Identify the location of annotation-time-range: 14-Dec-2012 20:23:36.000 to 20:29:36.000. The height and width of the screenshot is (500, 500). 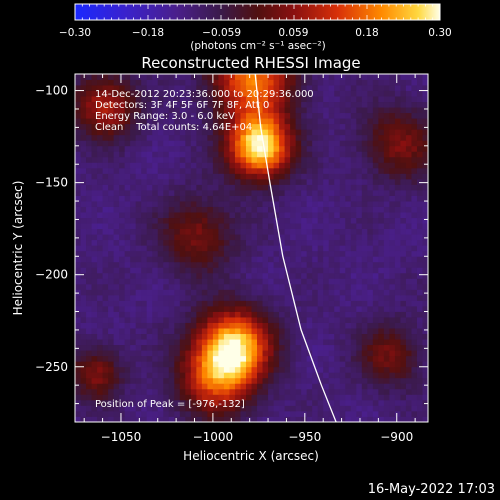
(204, 94).